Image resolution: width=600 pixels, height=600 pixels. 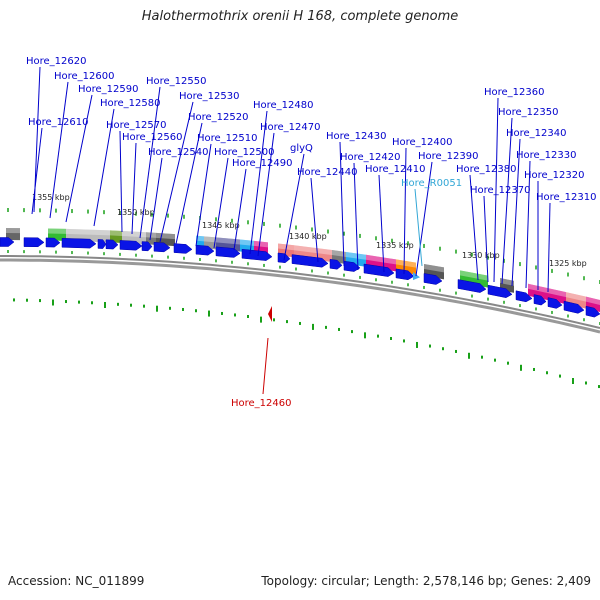 I want to click on feature-label-hore-12400: Hore_12400, so click(x=422, y=142).